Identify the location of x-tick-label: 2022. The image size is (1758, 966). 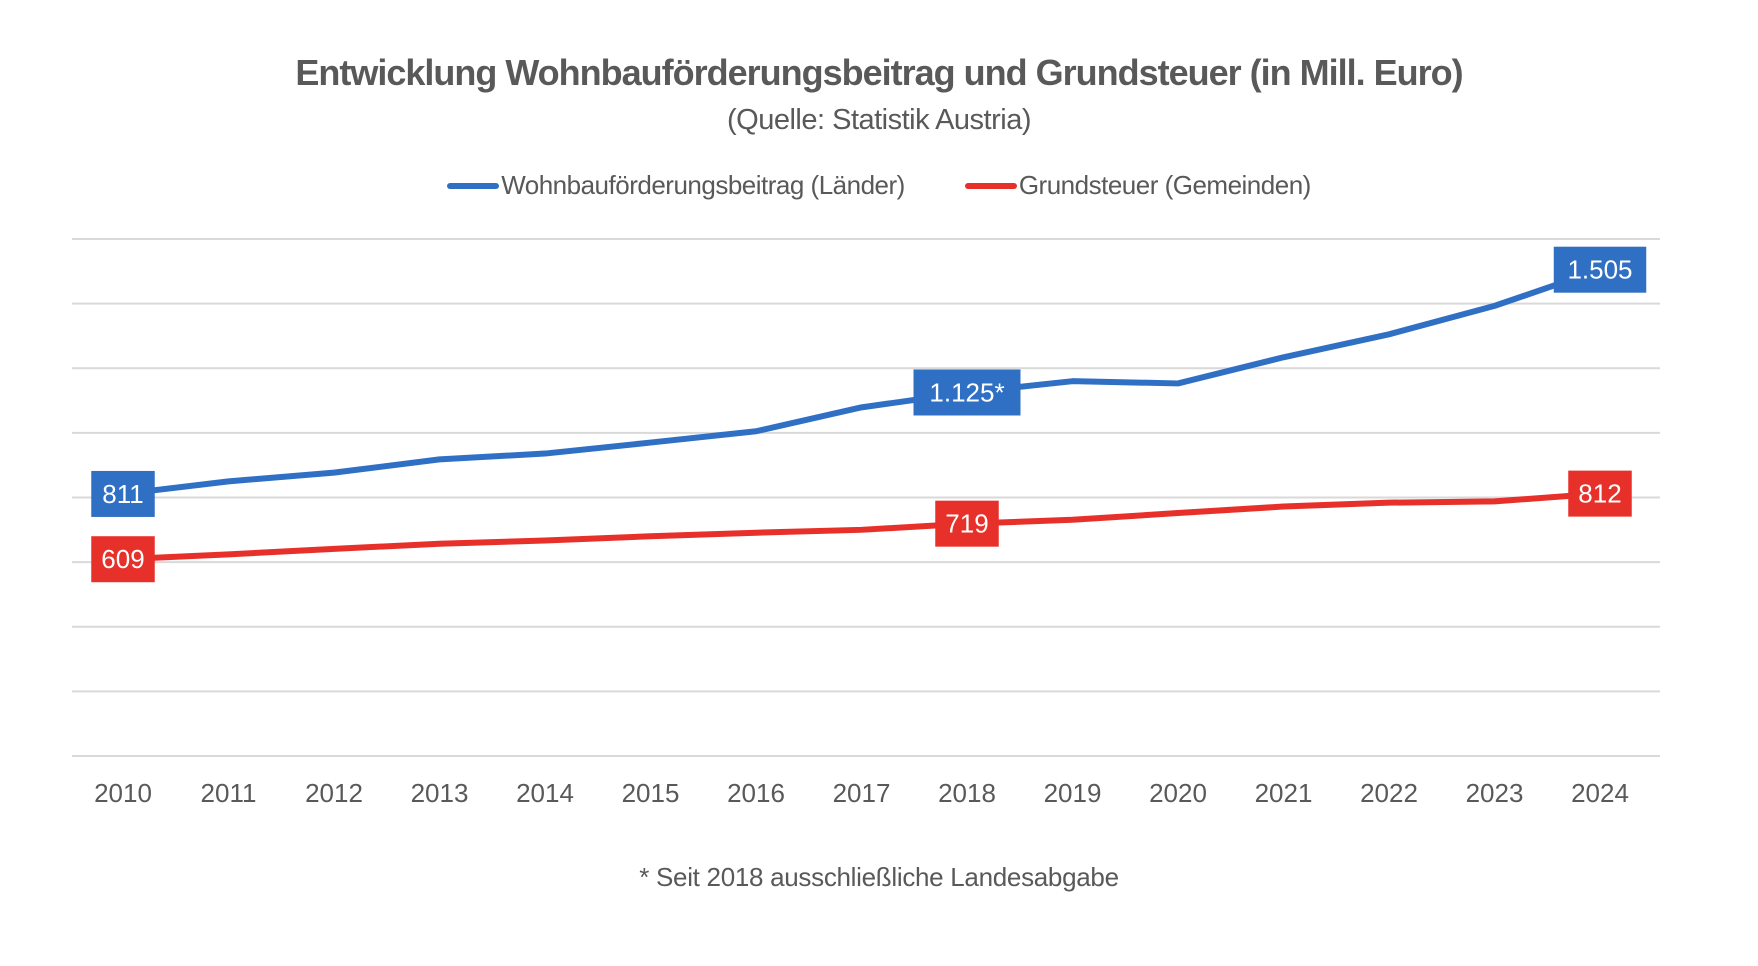
(1389, 793).